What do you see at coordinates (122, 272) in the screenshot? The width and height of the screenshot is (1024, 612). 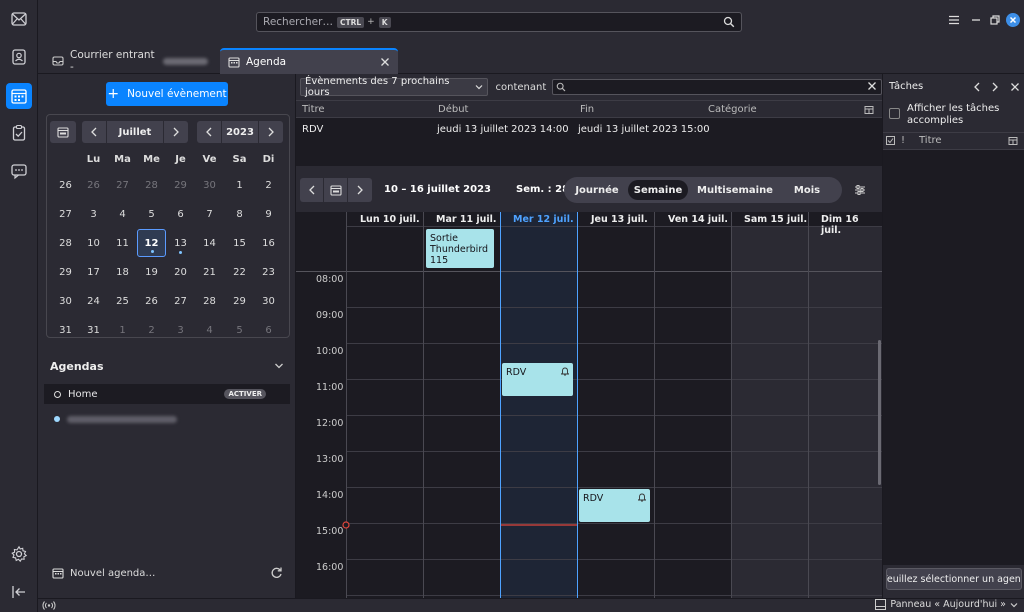 I see `mini-calendar-day: 18` at bounding box center [122, 272].